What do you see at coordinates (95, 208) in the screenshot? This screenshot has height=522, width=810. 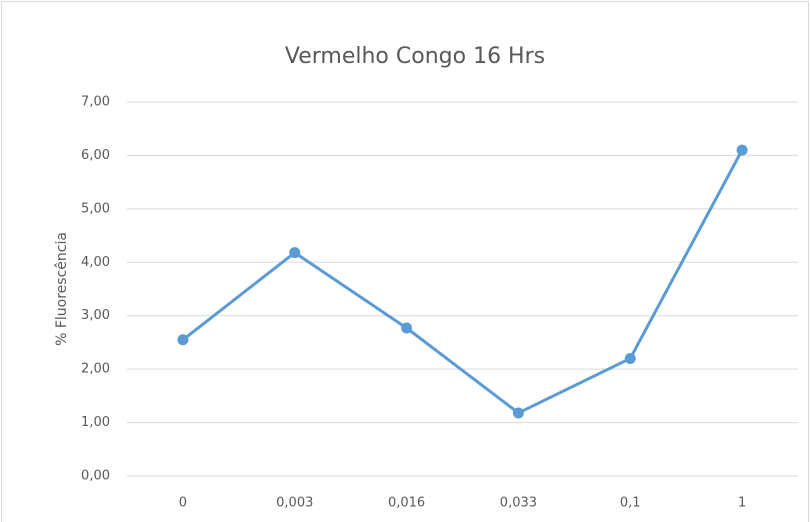 I see `y-tick-label: 5,00` at bounding box center [95, 208].